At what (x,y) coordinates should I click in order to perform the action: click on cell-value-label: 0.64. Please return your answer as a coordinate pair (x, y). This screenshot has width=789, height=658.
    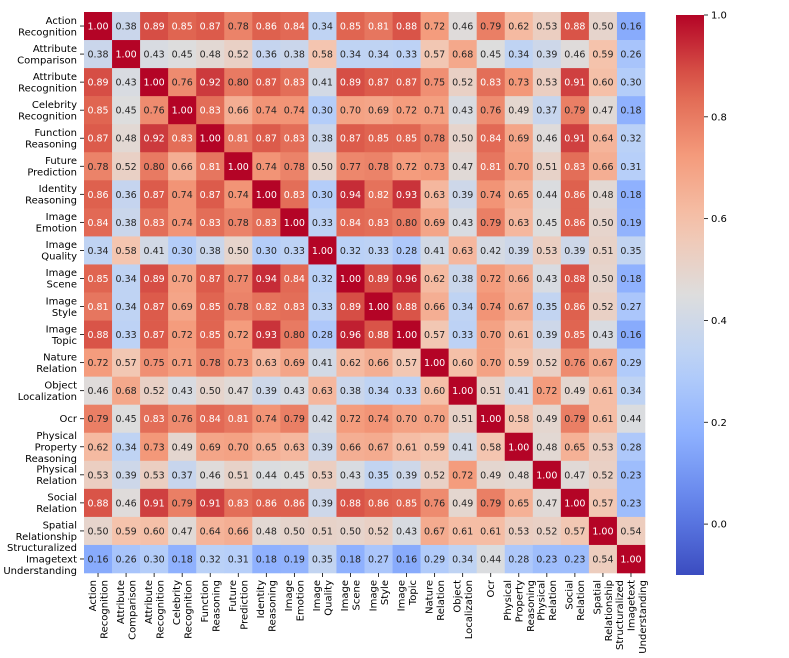
    Looking at the image, I should click on (602, 139).